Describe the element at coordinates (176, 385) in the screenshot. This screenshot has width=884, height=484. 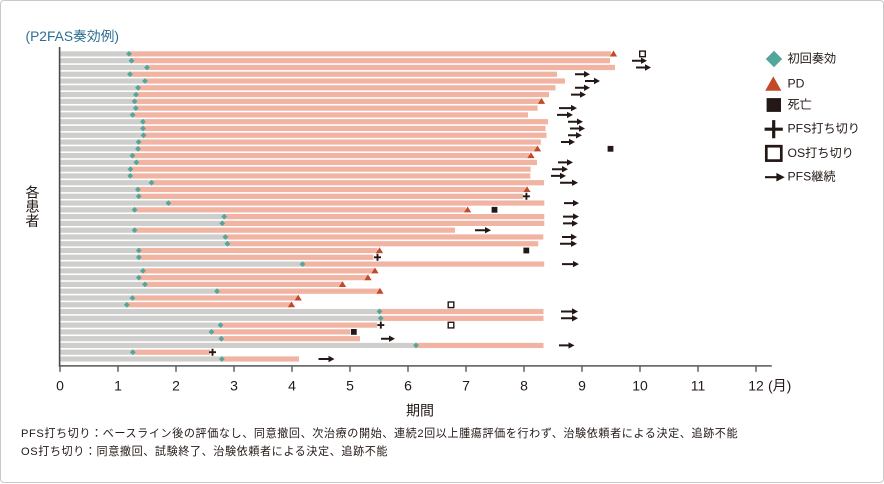
I see `svg-text: 2` at that location.